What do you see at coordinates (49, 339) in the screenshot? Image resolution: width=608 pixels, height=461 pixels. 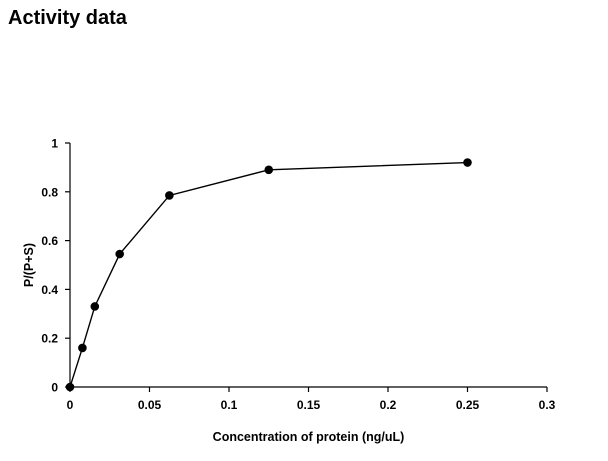 I see `y-tick-label: 0.2` at bounding box center [49, 339].